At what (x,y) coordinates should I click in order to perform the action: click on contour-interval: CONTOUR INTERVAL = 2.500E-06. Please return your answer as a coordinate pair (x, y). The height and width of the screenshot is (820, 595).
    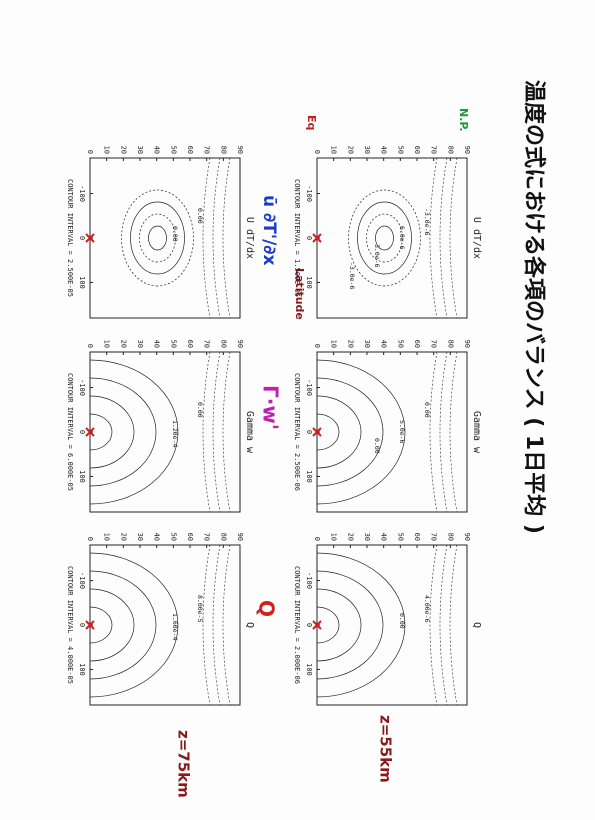
    Looking at the image, I should click on (297, 432).